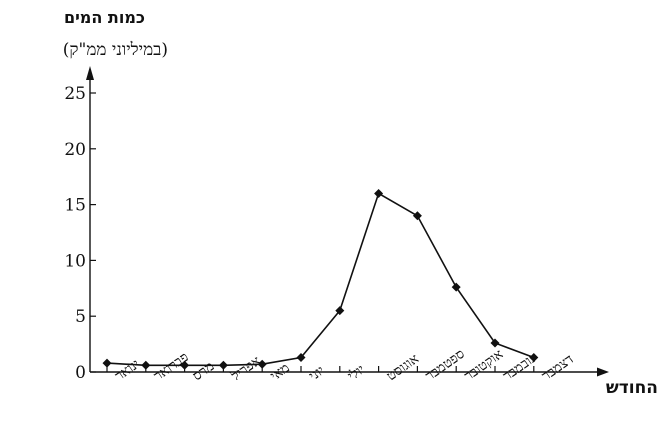  I want to click on x-tick-label: מאי, so click(279, 372).